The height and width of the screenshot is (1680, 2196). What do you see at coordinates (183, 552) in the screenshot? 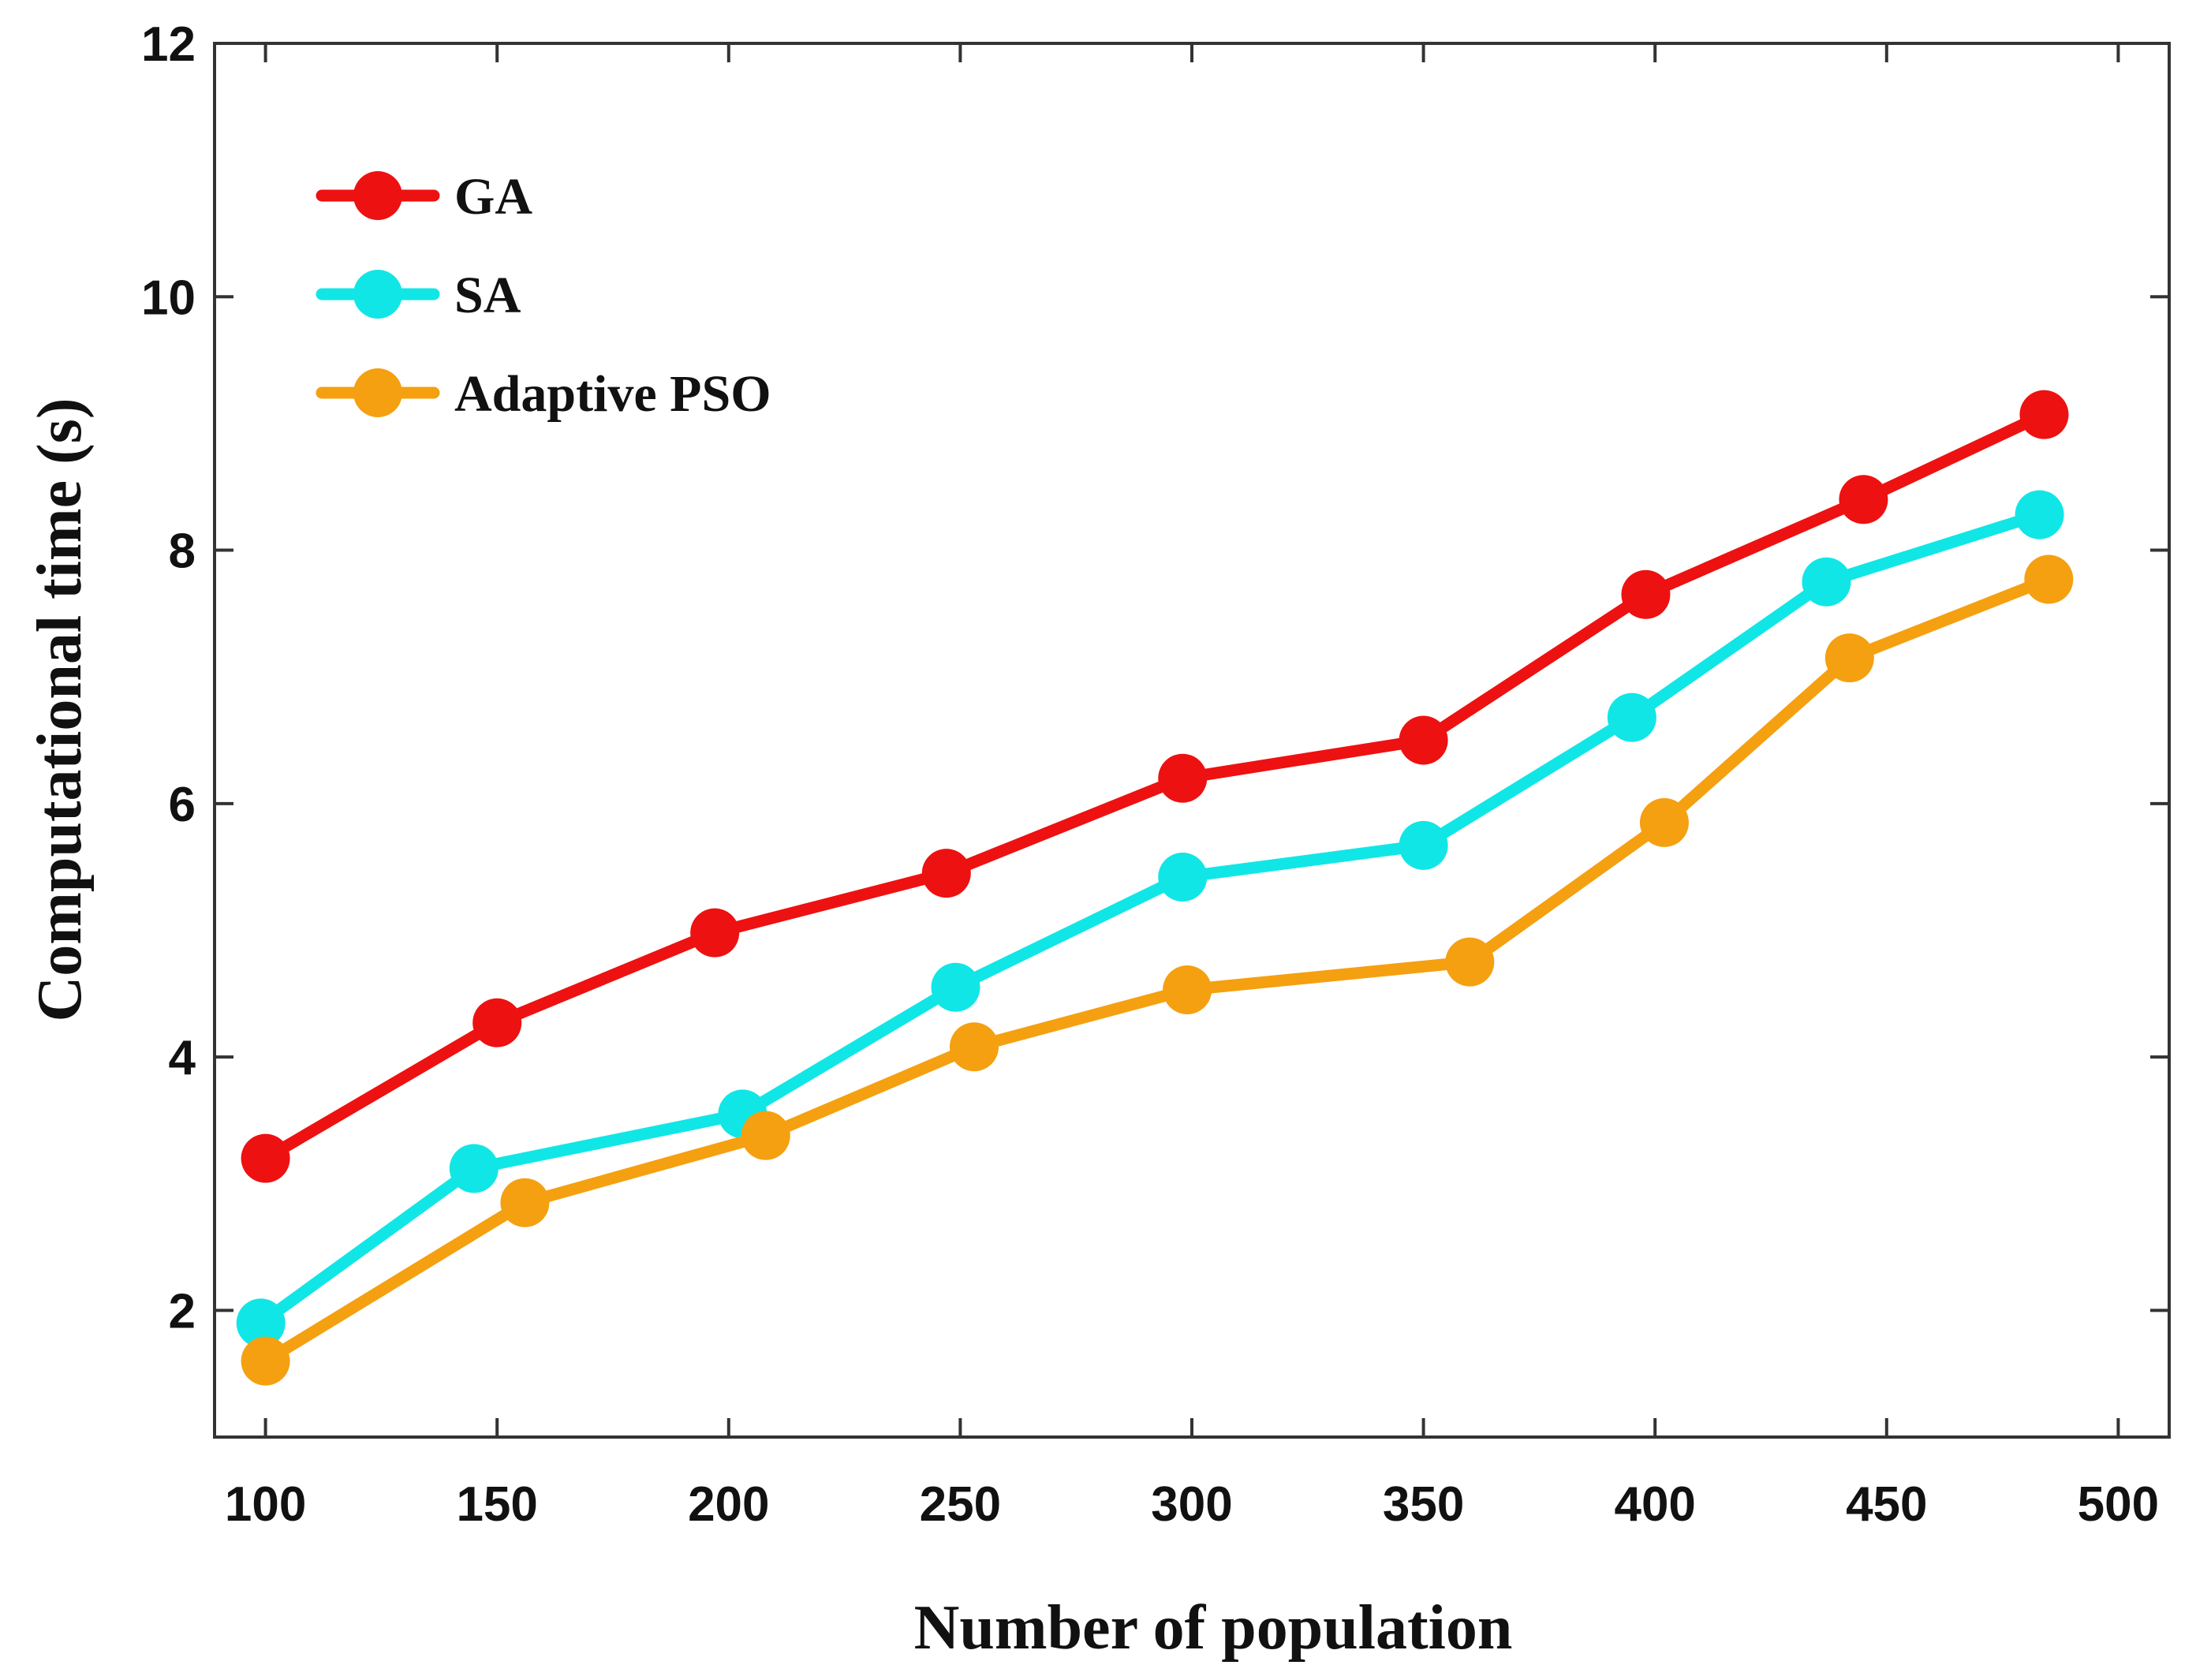
I see `y-tick-label: 8` at bounding box center [183, 552].